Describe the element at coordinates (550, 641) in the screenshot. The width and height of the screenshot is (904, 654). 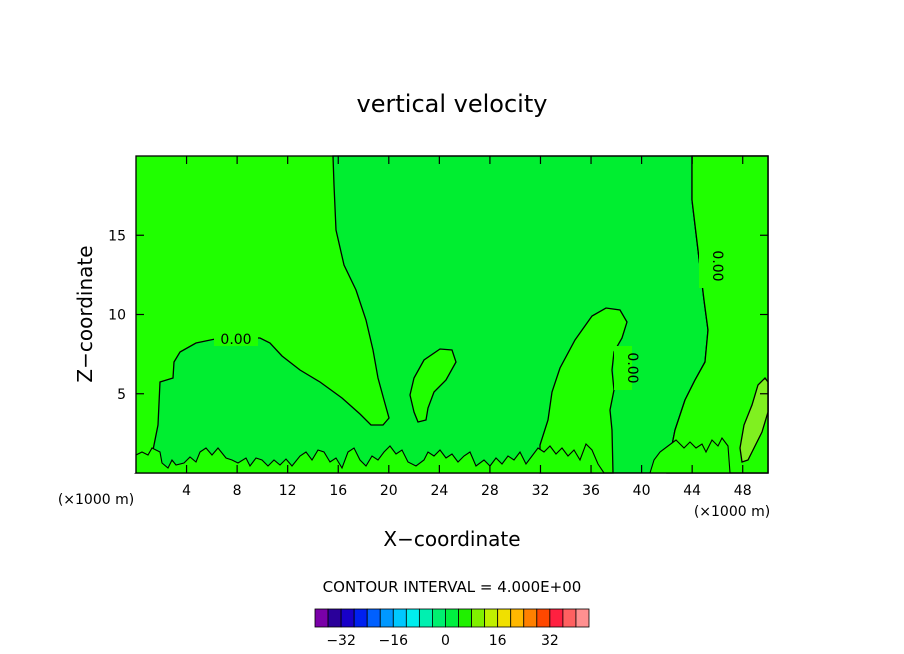
I see `colorbar-tick-label: 32` at that location.